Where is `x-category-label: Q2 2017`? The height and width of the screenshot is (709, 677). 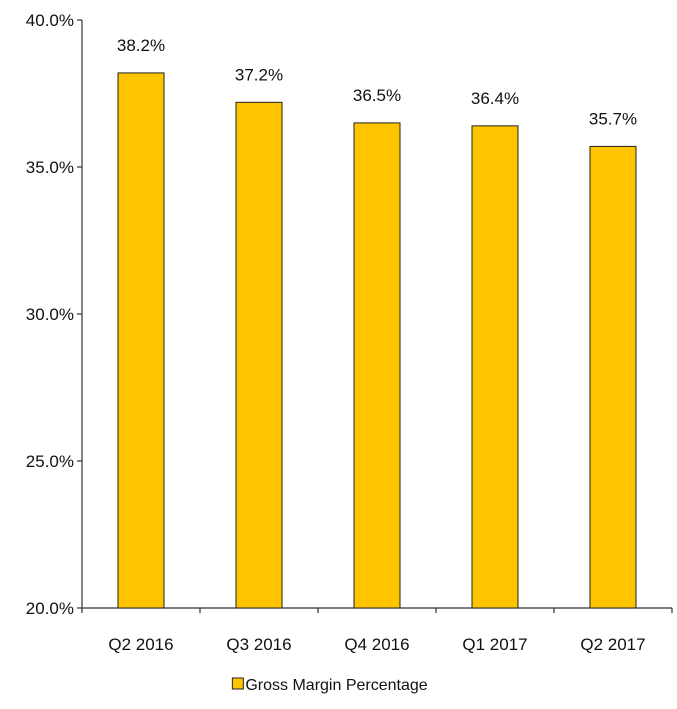 x-category-label: Q2 2017 is located at coordinates (612, 644).